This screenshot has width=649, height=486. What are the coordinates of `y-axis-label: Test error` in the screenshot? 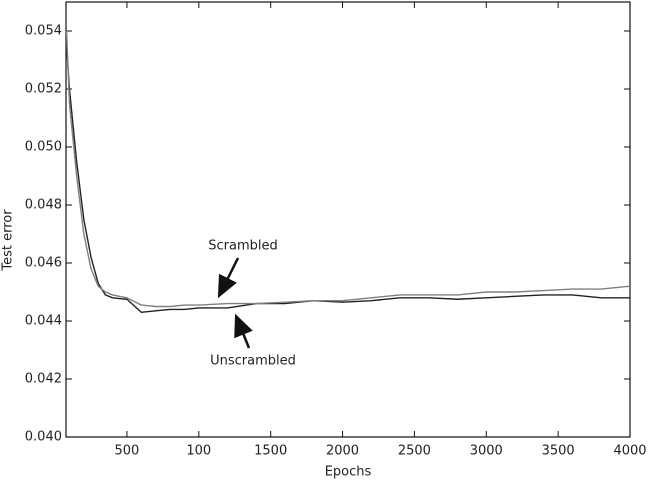 It's located at (8, 240).